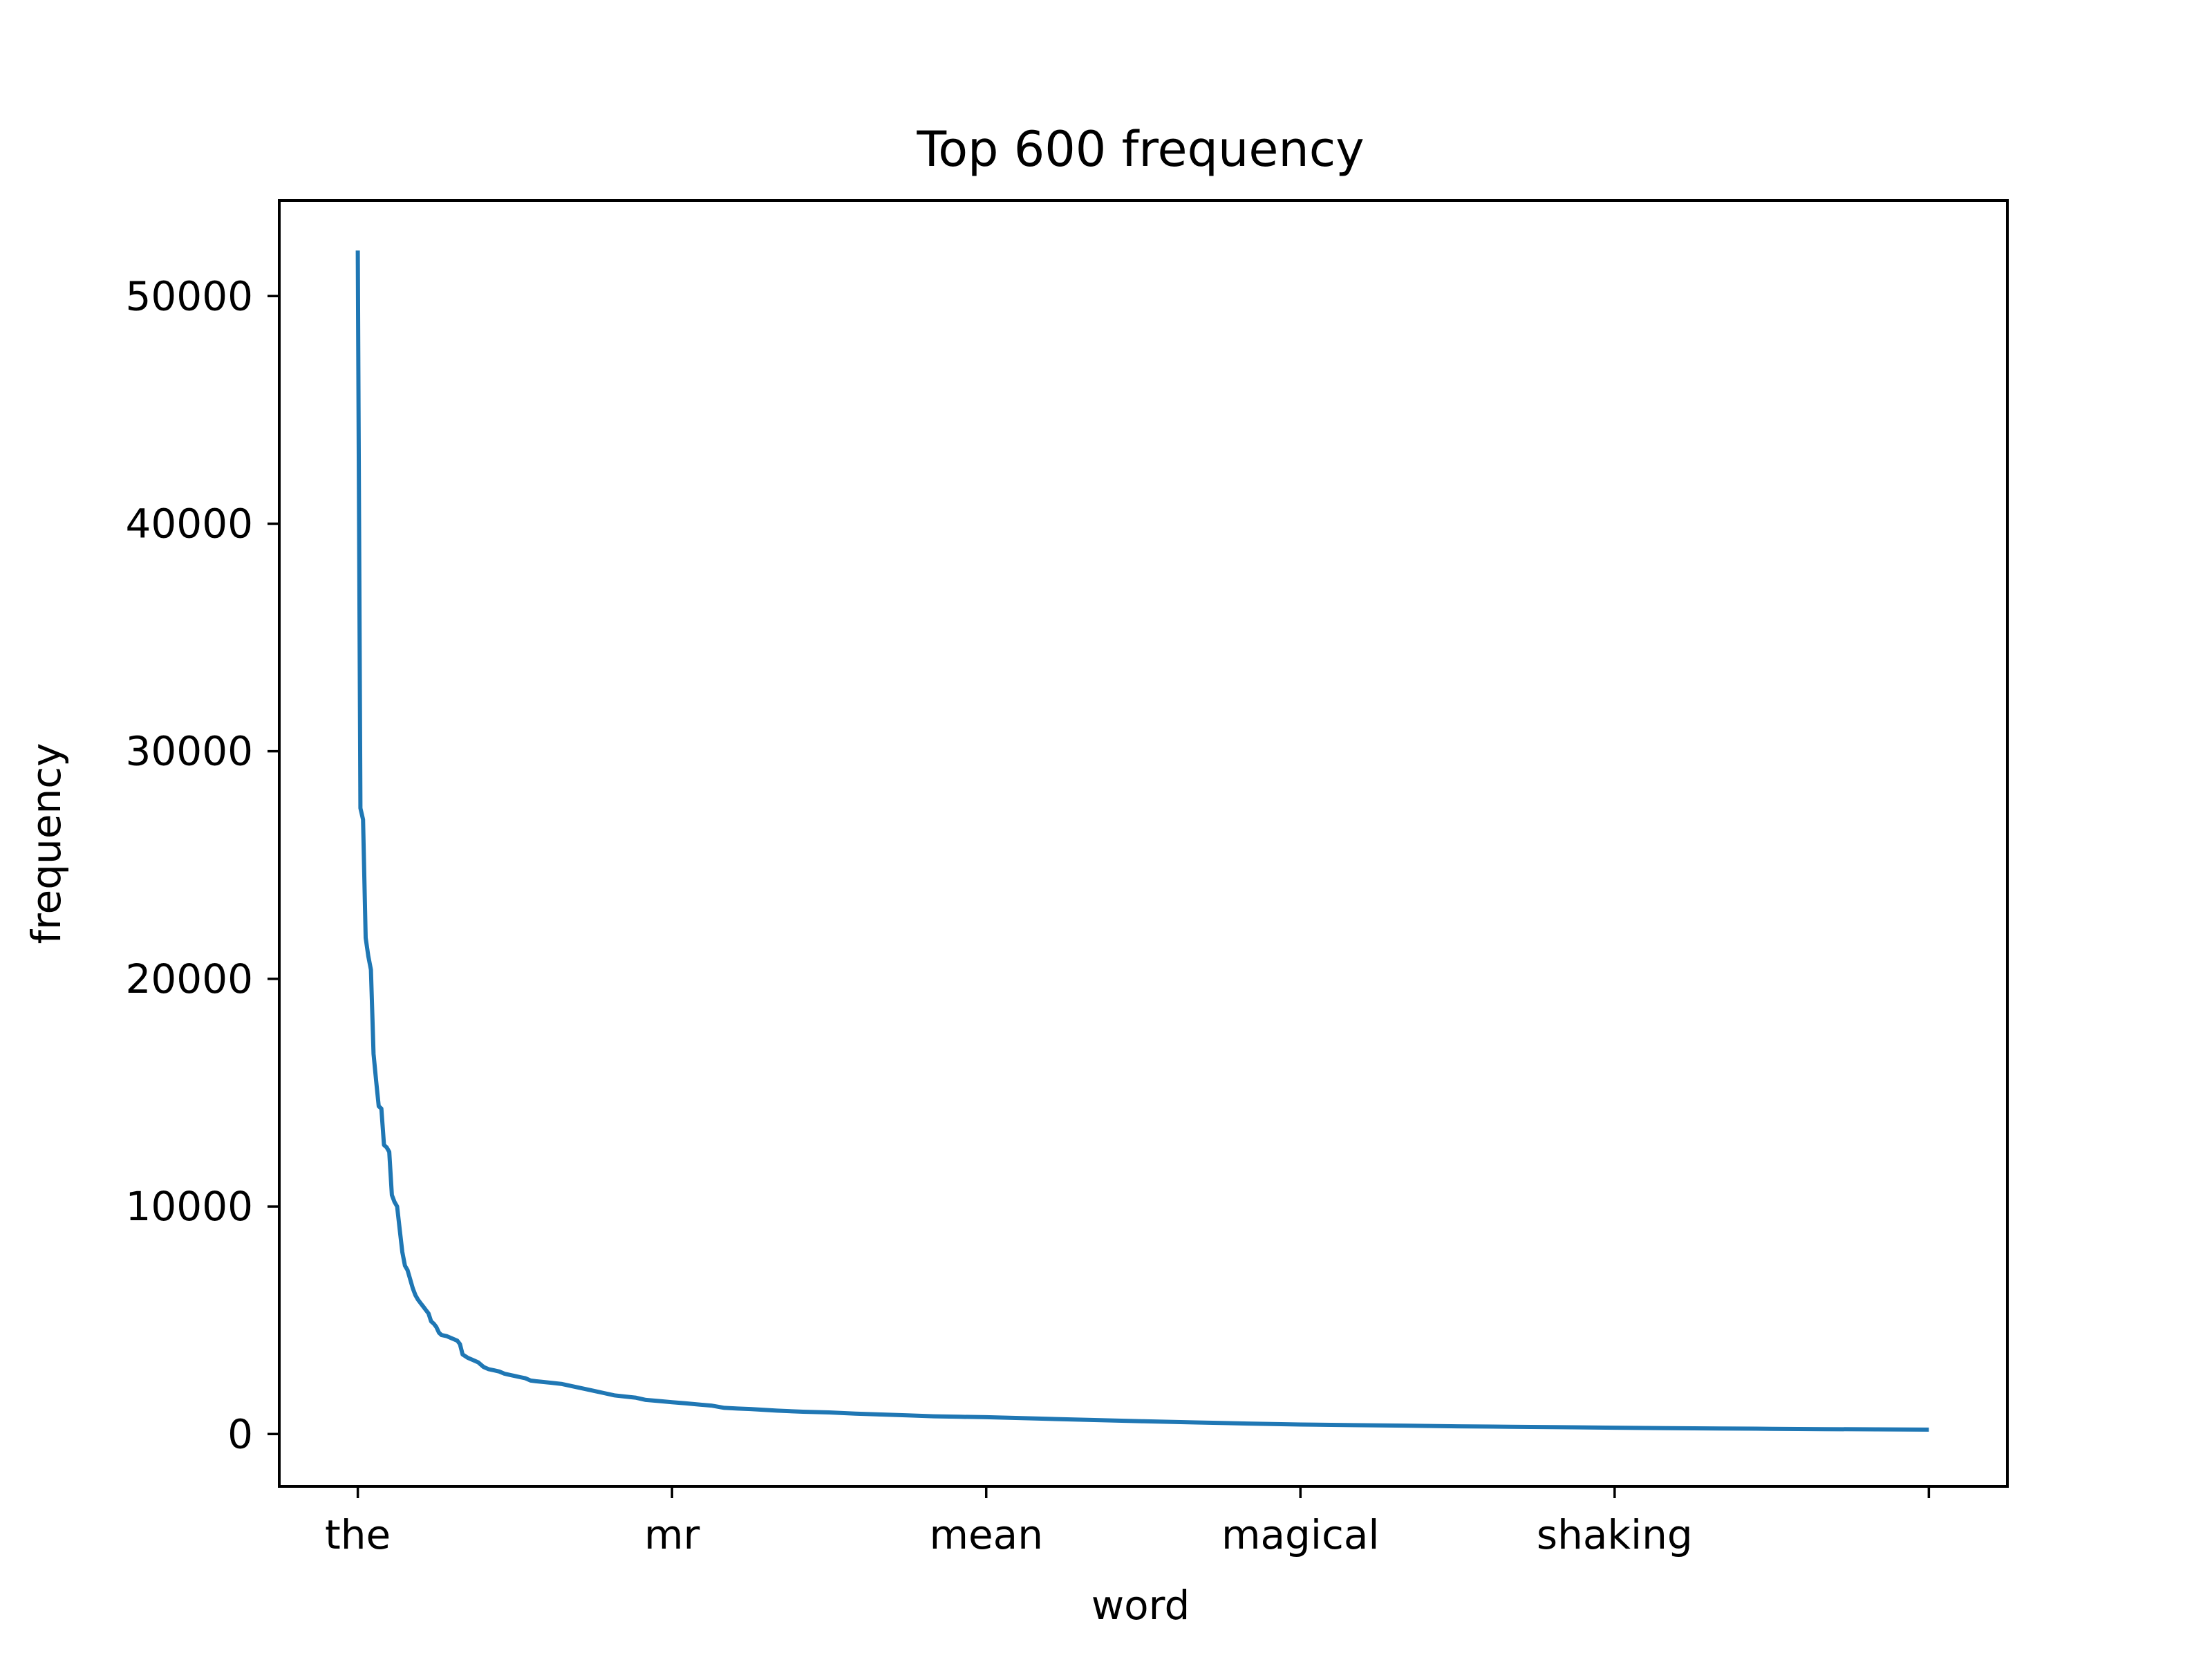 The image size is (2212, 1662). What do you see at coordinates (1615, 1535) in the screenshot?
I see `x-tick-label: shaking` at bounding box center [1615, 1535].